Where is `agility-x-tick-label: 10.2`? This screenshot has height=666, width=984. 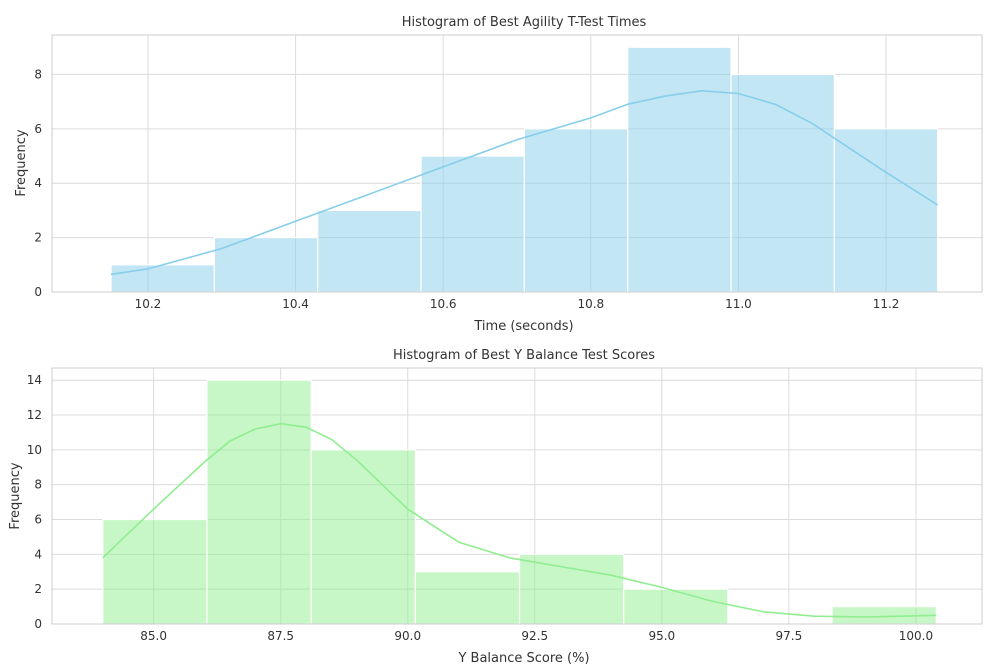
agility-x-tick-label: 10.2 is located at coordinates (148, 304).